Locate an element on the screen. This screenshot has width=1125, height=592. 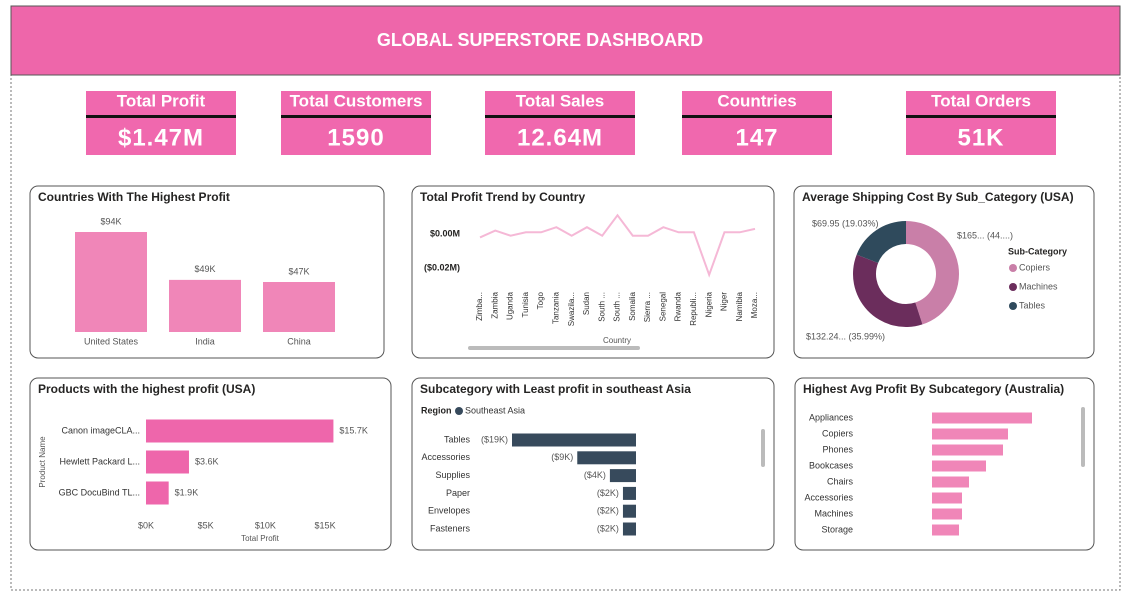
panel is located at coordinates (593, 272).